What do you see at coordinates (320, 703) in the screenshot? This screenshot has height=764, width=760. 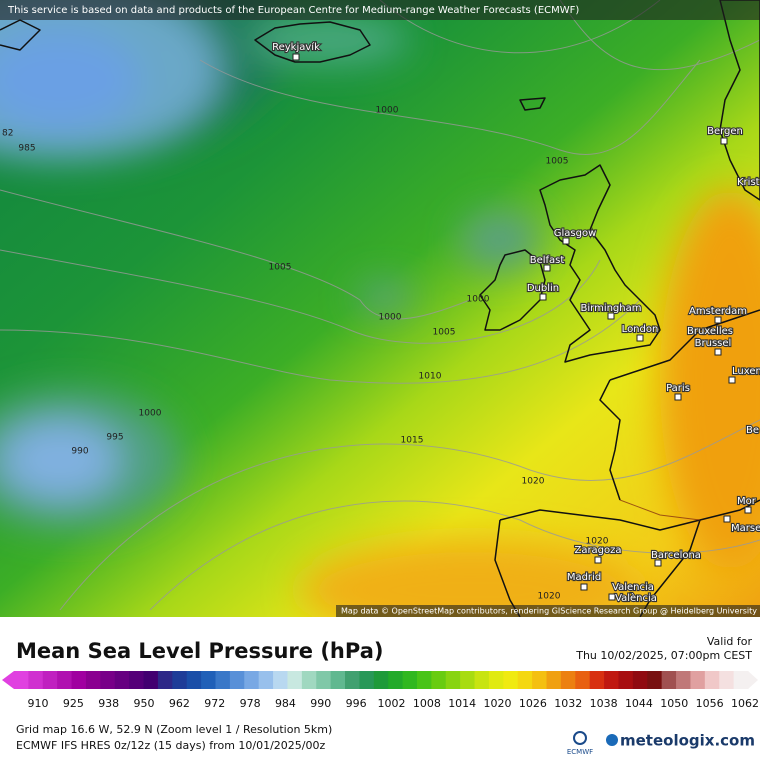 I see `colorbar-label: 990` at bounding box center [320, 703].